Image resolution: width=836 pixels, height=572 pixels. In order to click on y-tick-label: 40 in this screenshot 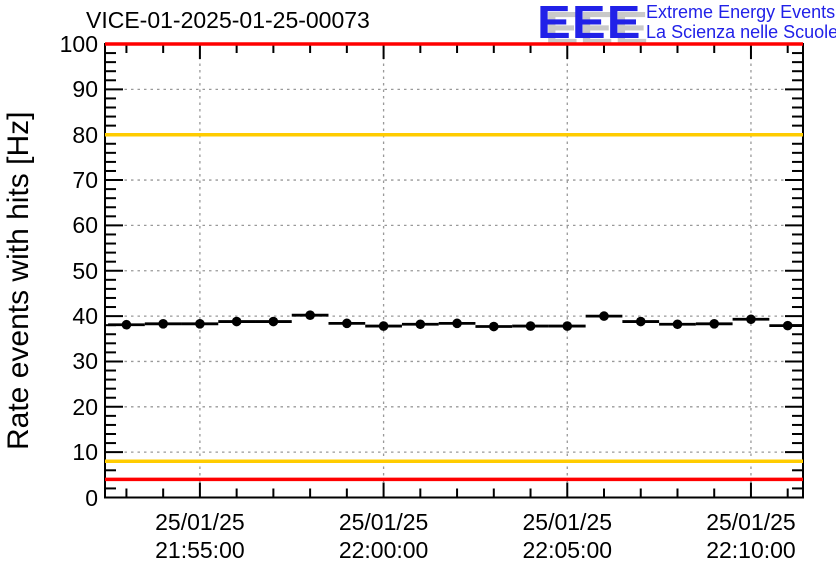, I will do `click(85, 316)`.